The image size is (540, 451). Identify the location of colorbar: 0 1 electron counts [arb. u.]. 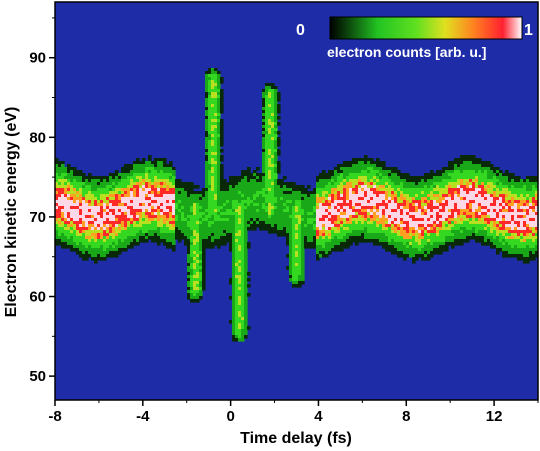
(414, 38).